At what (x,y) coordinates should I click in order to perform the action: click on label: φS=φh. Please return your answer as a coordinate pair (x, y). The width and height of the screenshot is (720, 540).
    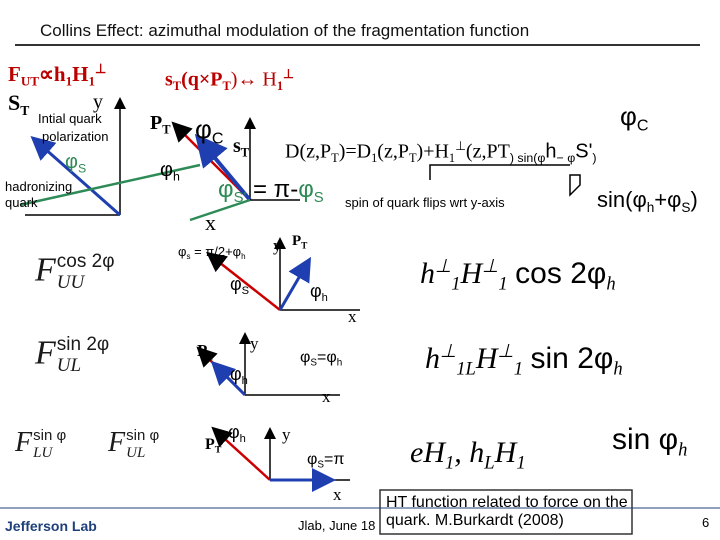
    Looking at the image, I should click on (321, 359).